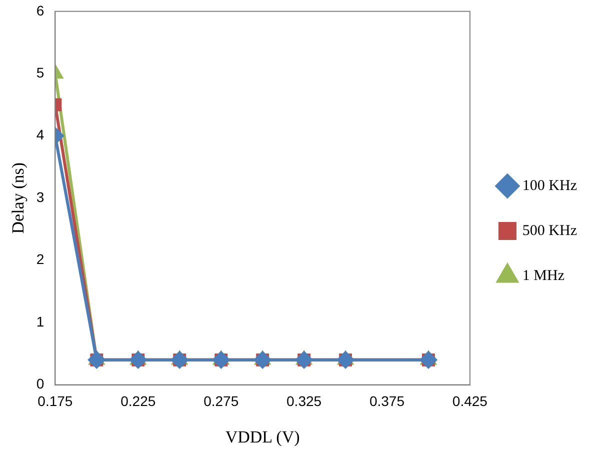 This screenshot has height=457, width=607. I want to click on legend-label: 500 KHz, so click(550, 230).